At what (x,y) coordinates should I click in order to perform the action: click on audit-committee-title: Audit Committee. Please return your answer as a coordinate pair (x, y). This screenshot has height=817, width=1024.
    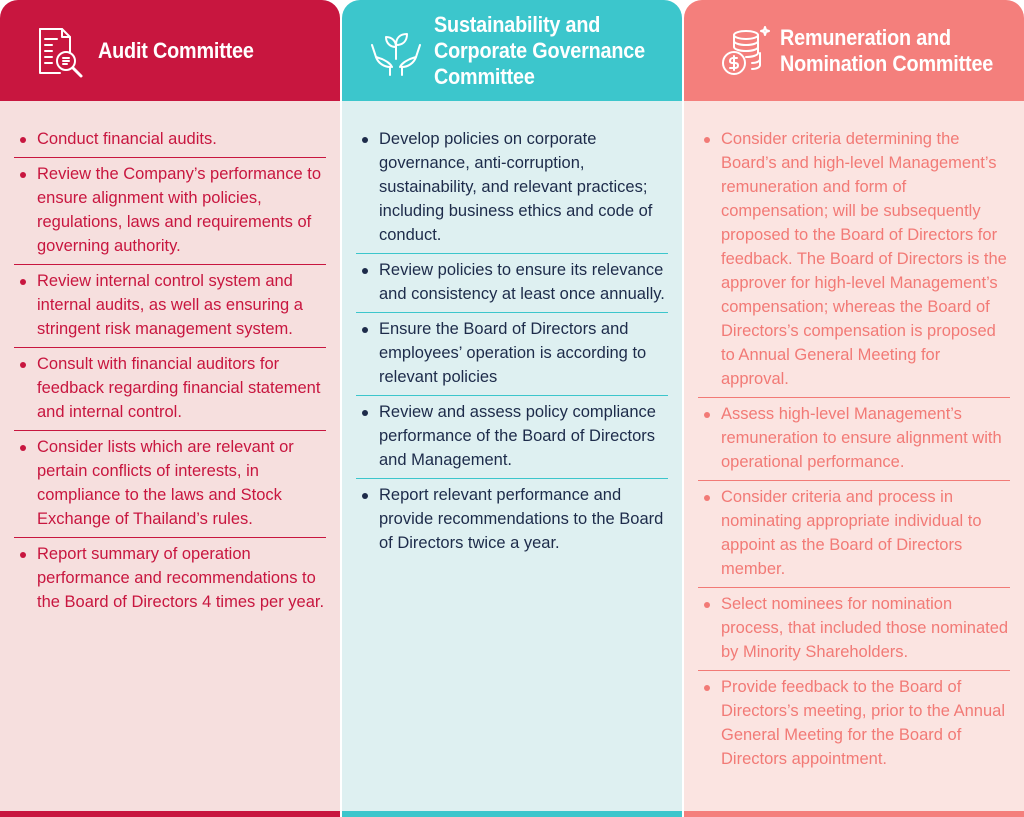
    Looking at the image, I should click on (176, 50).